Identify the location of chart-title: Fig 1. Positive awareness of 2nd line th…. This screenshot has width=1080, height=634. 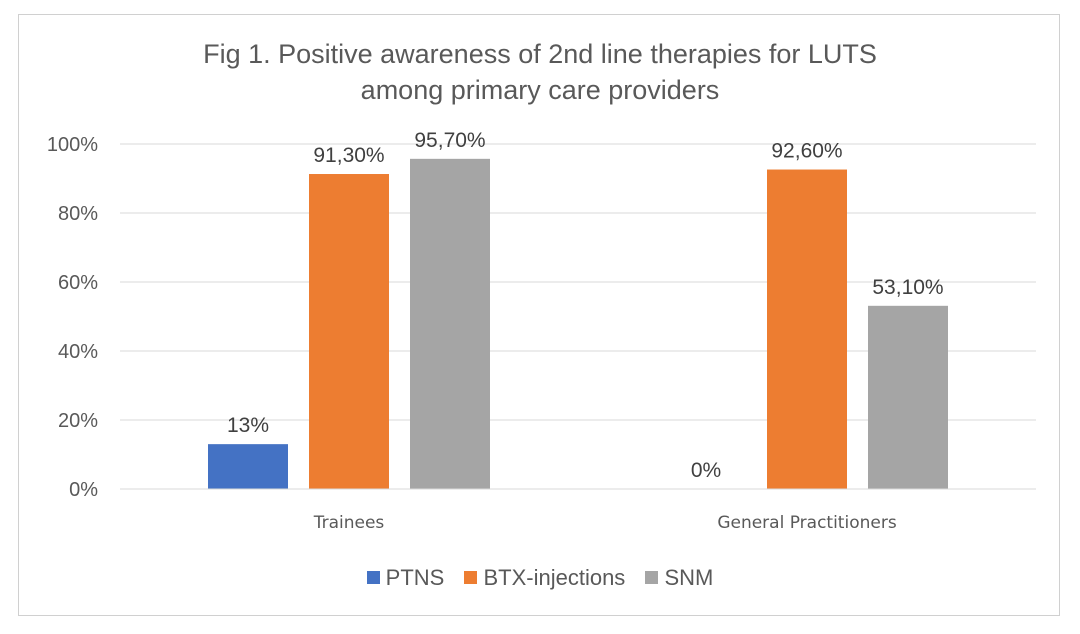
(540, 72).